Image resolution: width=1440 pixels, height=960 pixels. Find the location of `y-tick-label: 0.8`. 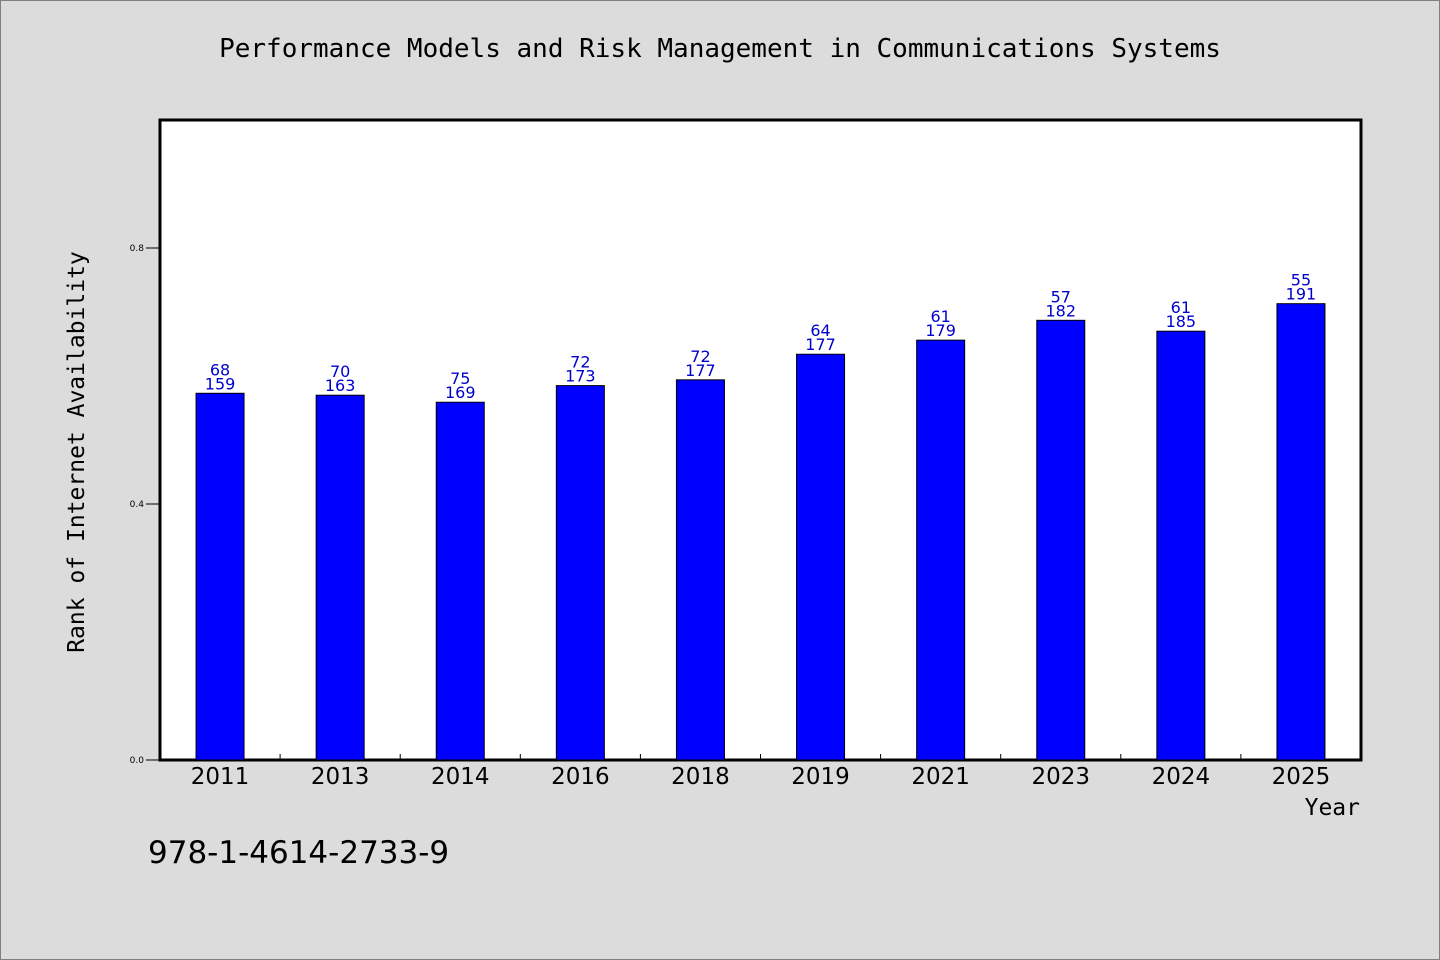

y-tick-label: 0.8 is located at coordinates (137, 249).